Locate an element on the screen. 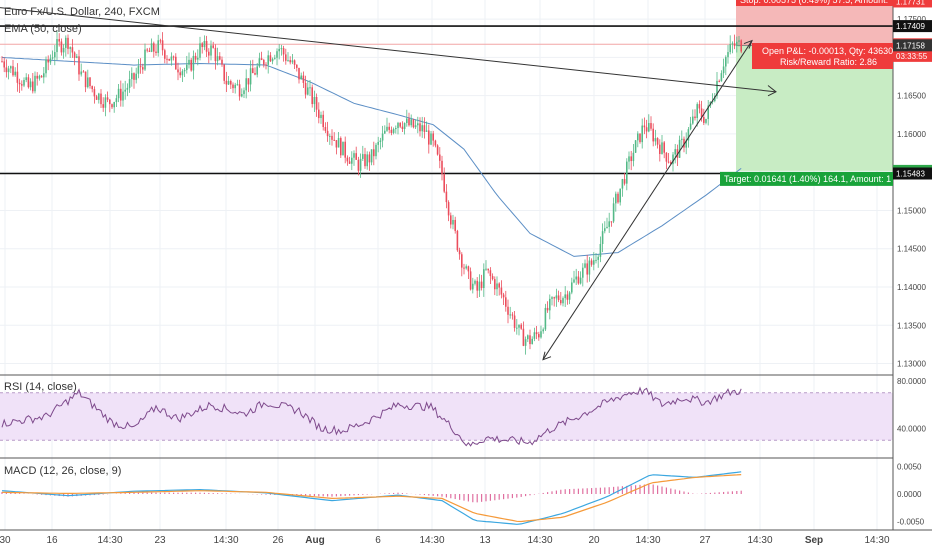 The width and height of the screenshot is (932, 550). trendline-arrowhead is located at coordinates (547, 356).